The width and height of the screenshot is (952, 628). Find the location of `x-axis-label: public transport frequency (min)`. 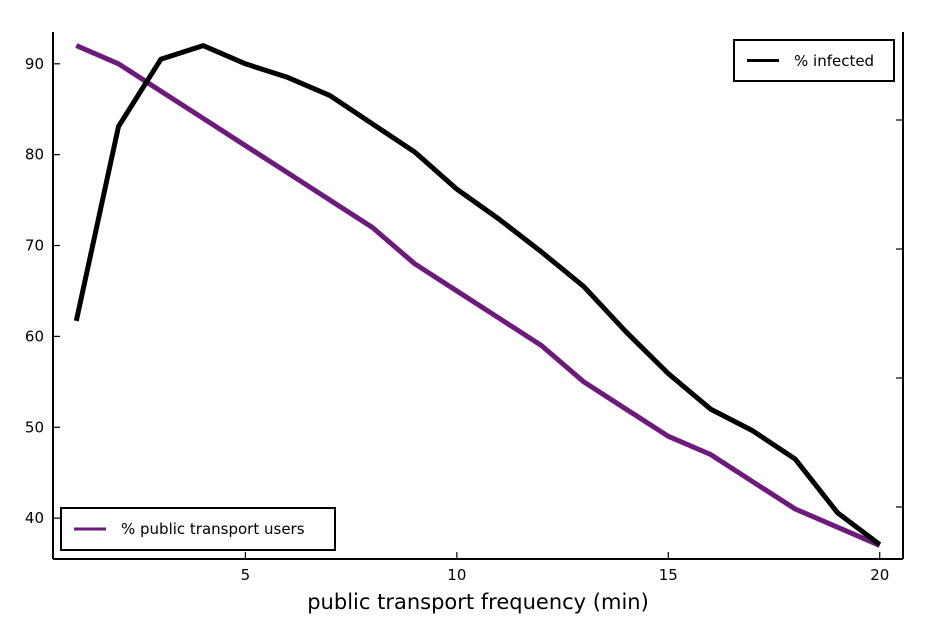

x-axis-label: public transport frequency (min) is located at coordinates (478, 602).